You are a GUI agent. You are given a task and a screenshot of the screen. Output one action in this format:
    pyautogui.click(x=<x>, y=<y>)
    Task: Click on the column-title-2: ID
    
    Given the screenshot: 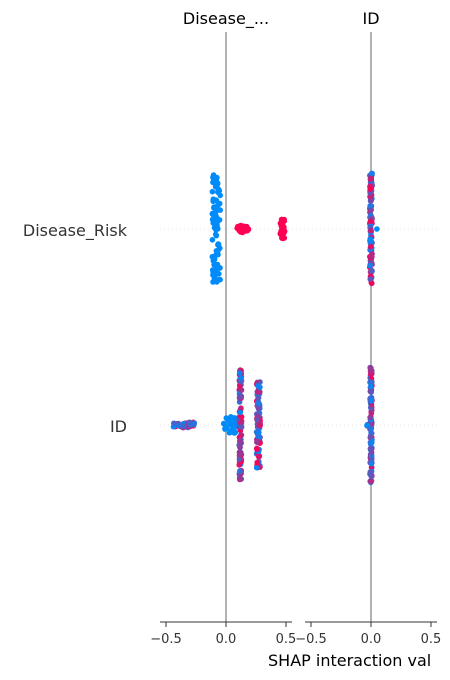 What is the action you would take?
    pyautogui.click(x=370, y=18)
    